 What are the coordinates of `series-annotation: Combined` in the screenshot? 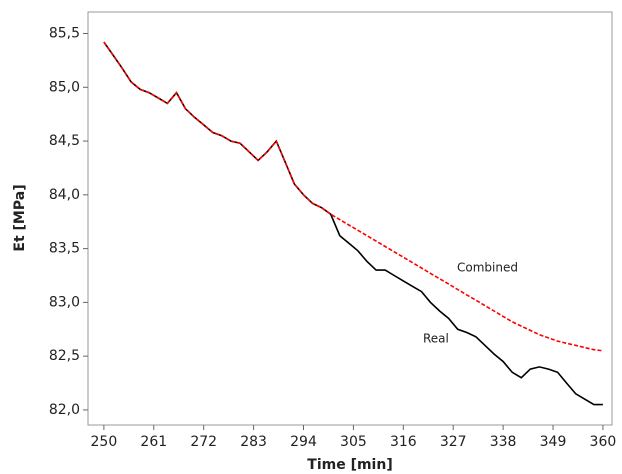 It's located at (487, 268).